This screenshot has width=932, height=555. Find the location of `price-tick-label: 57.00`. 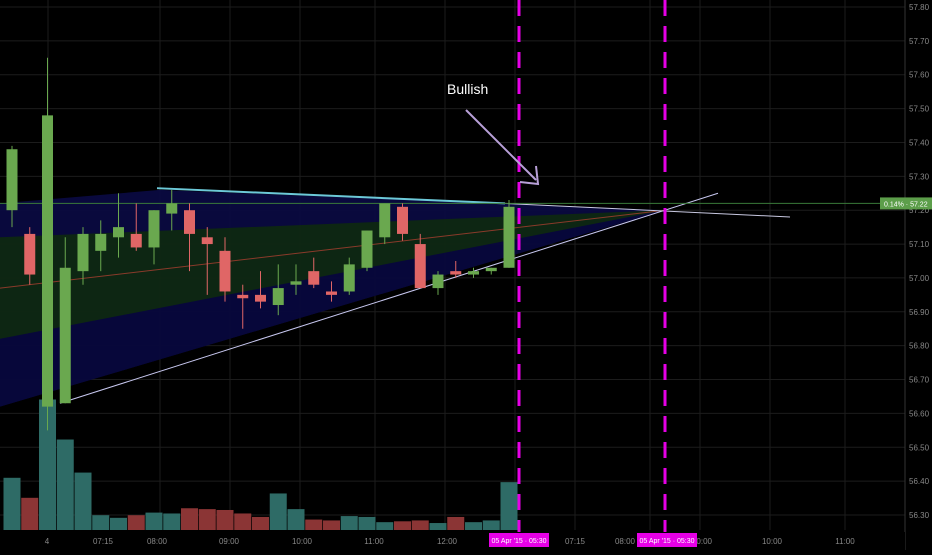

price-tick-label: 57.00 is located at coordinates (919, 278).